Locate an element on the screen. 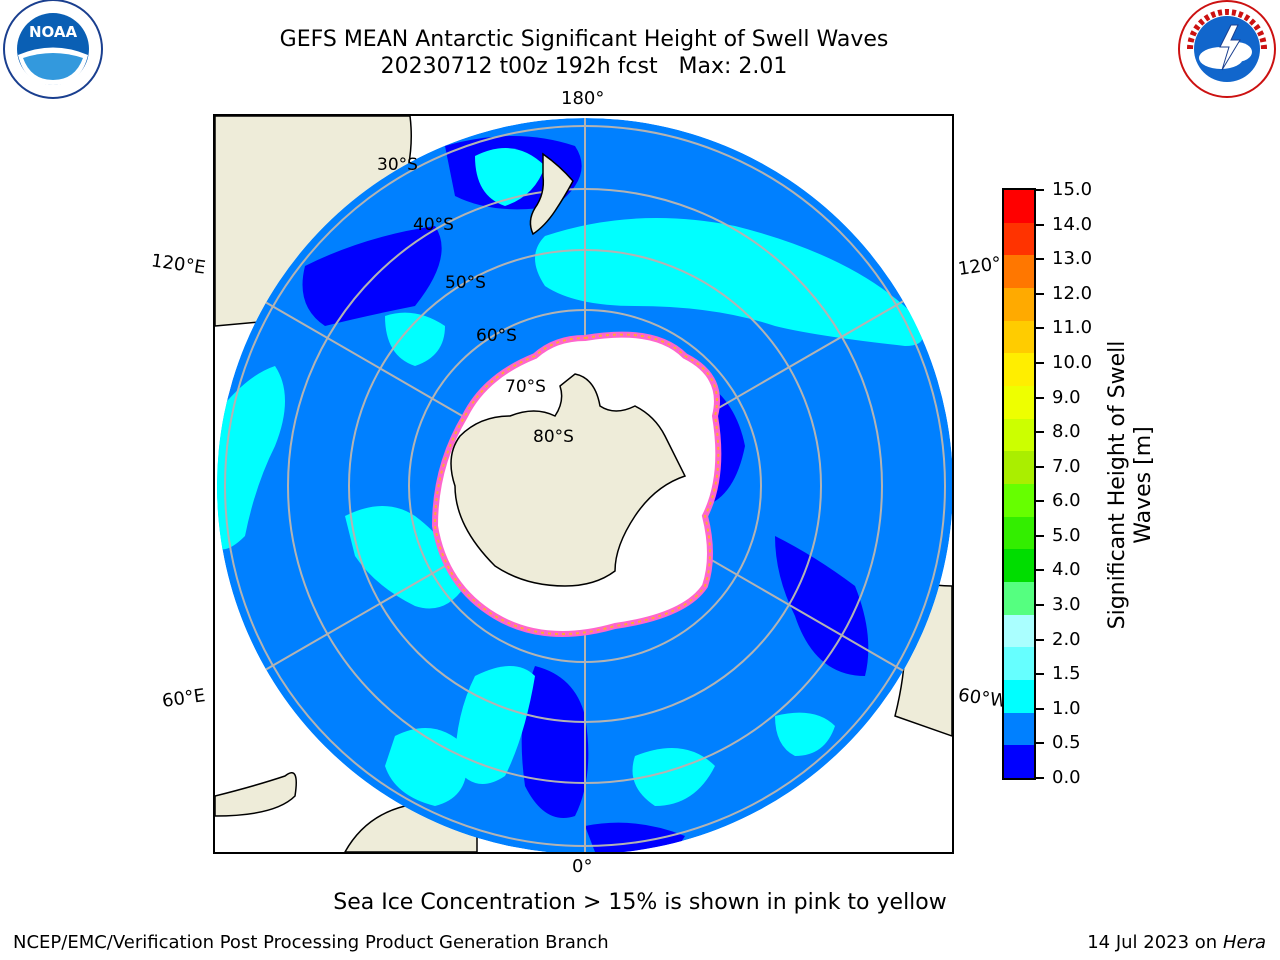 Image resolution: width=1280 pixels, height=960 pixels. date-value: 14 Jul 2023 on is located at coordinates (1155, 942).